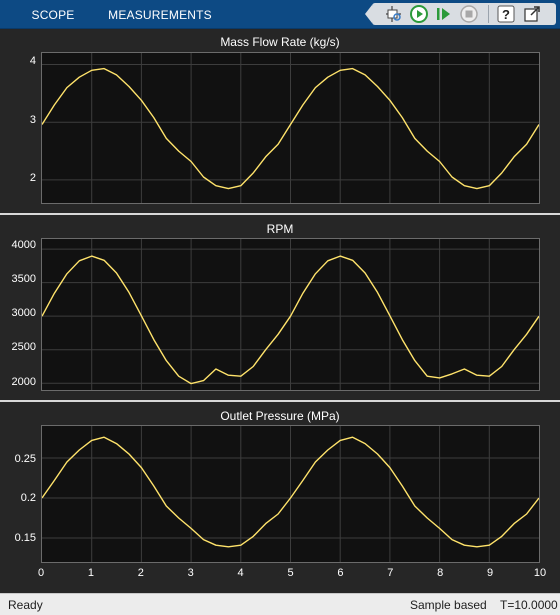 This screenshot has width=560, height=615. What do you see at coordinates (23, 245) in the screenshot?
I see `ytick-label: 4000` at bounding box center [23, 245].